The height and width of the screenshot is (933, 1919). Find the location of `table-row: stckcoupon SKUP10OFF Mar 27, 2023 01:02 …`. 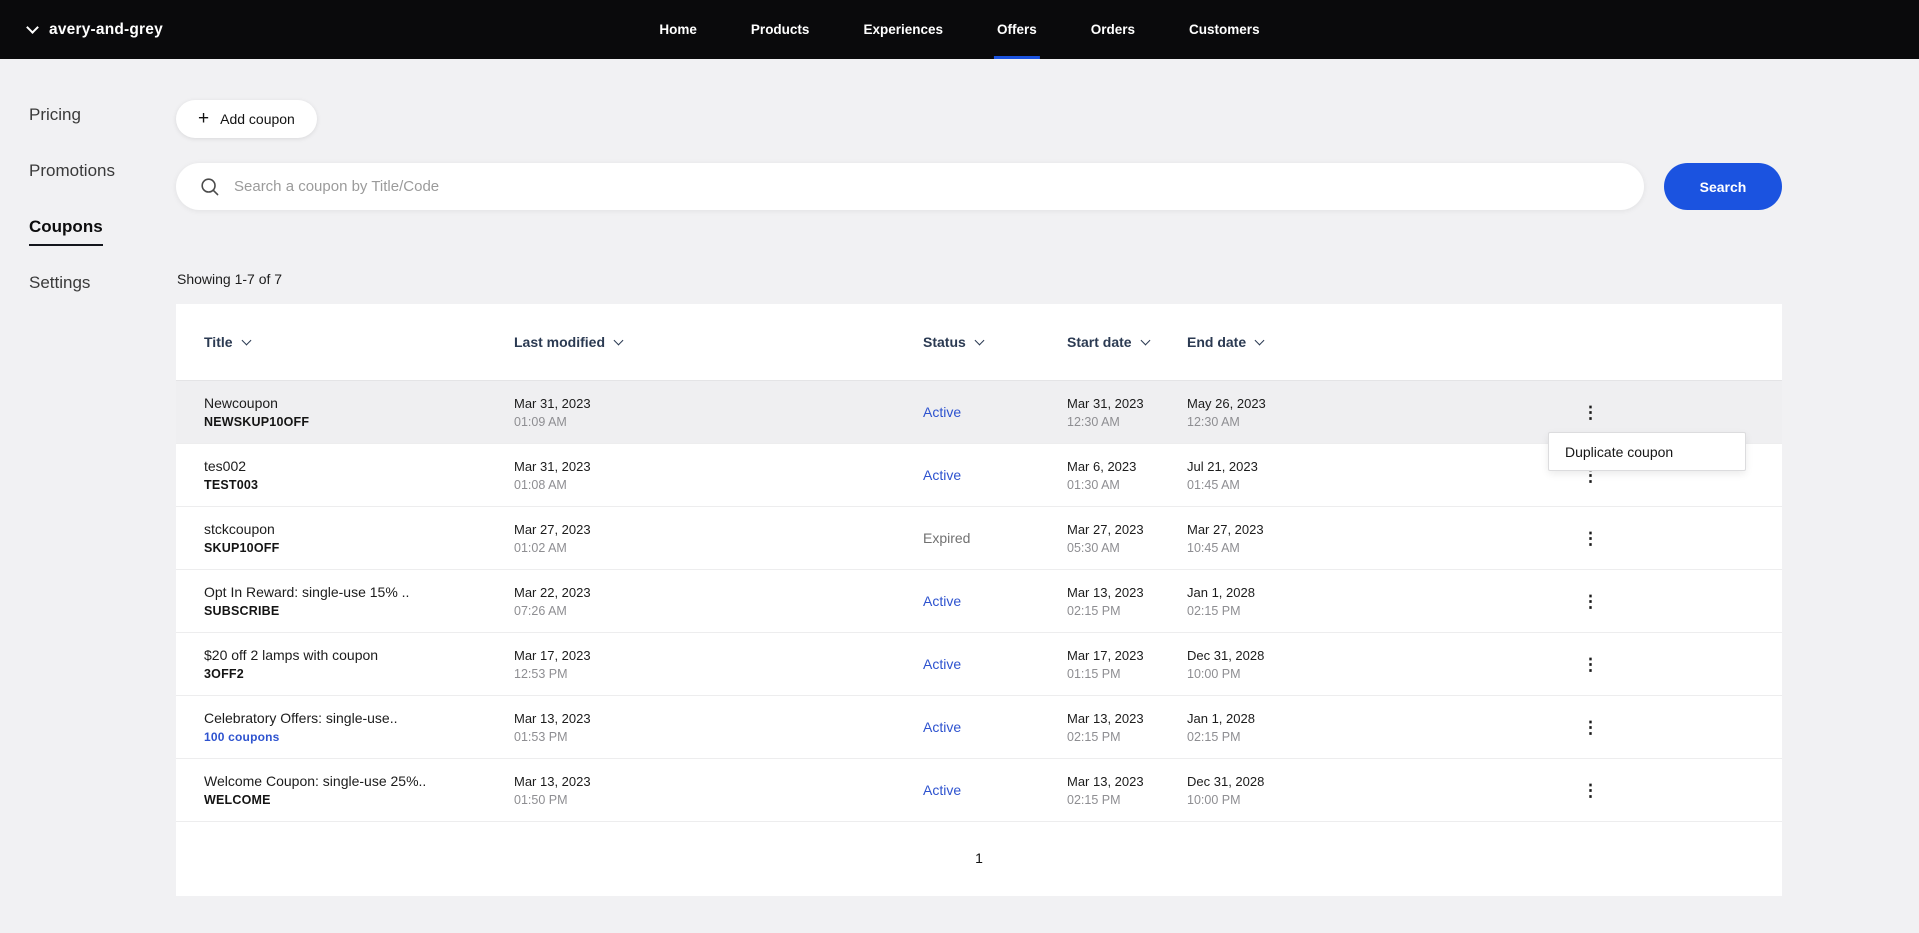

table-row: stckcoupon SKUP10OFF Mar 27, 2023 01:02 … is located at coordinates (979, 538).